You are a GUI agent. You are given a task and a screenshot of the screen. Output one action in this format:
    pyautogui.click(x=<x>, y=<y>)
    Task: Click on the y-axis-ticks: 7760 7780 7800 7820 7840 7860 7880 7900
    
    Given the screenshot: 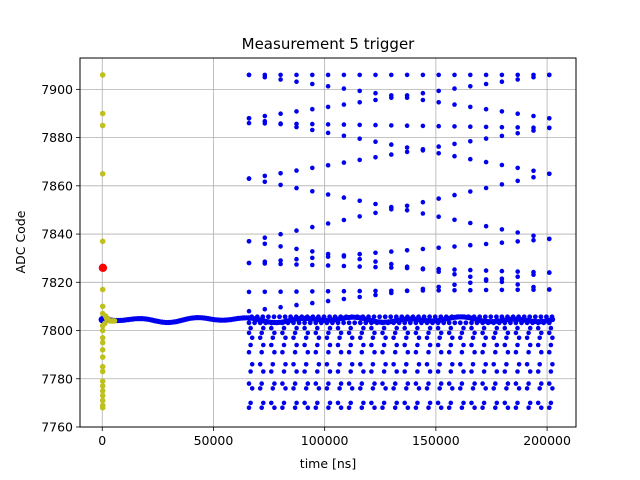 What is the action you would take?
    pyautogui.click(x=60, y=258)
    